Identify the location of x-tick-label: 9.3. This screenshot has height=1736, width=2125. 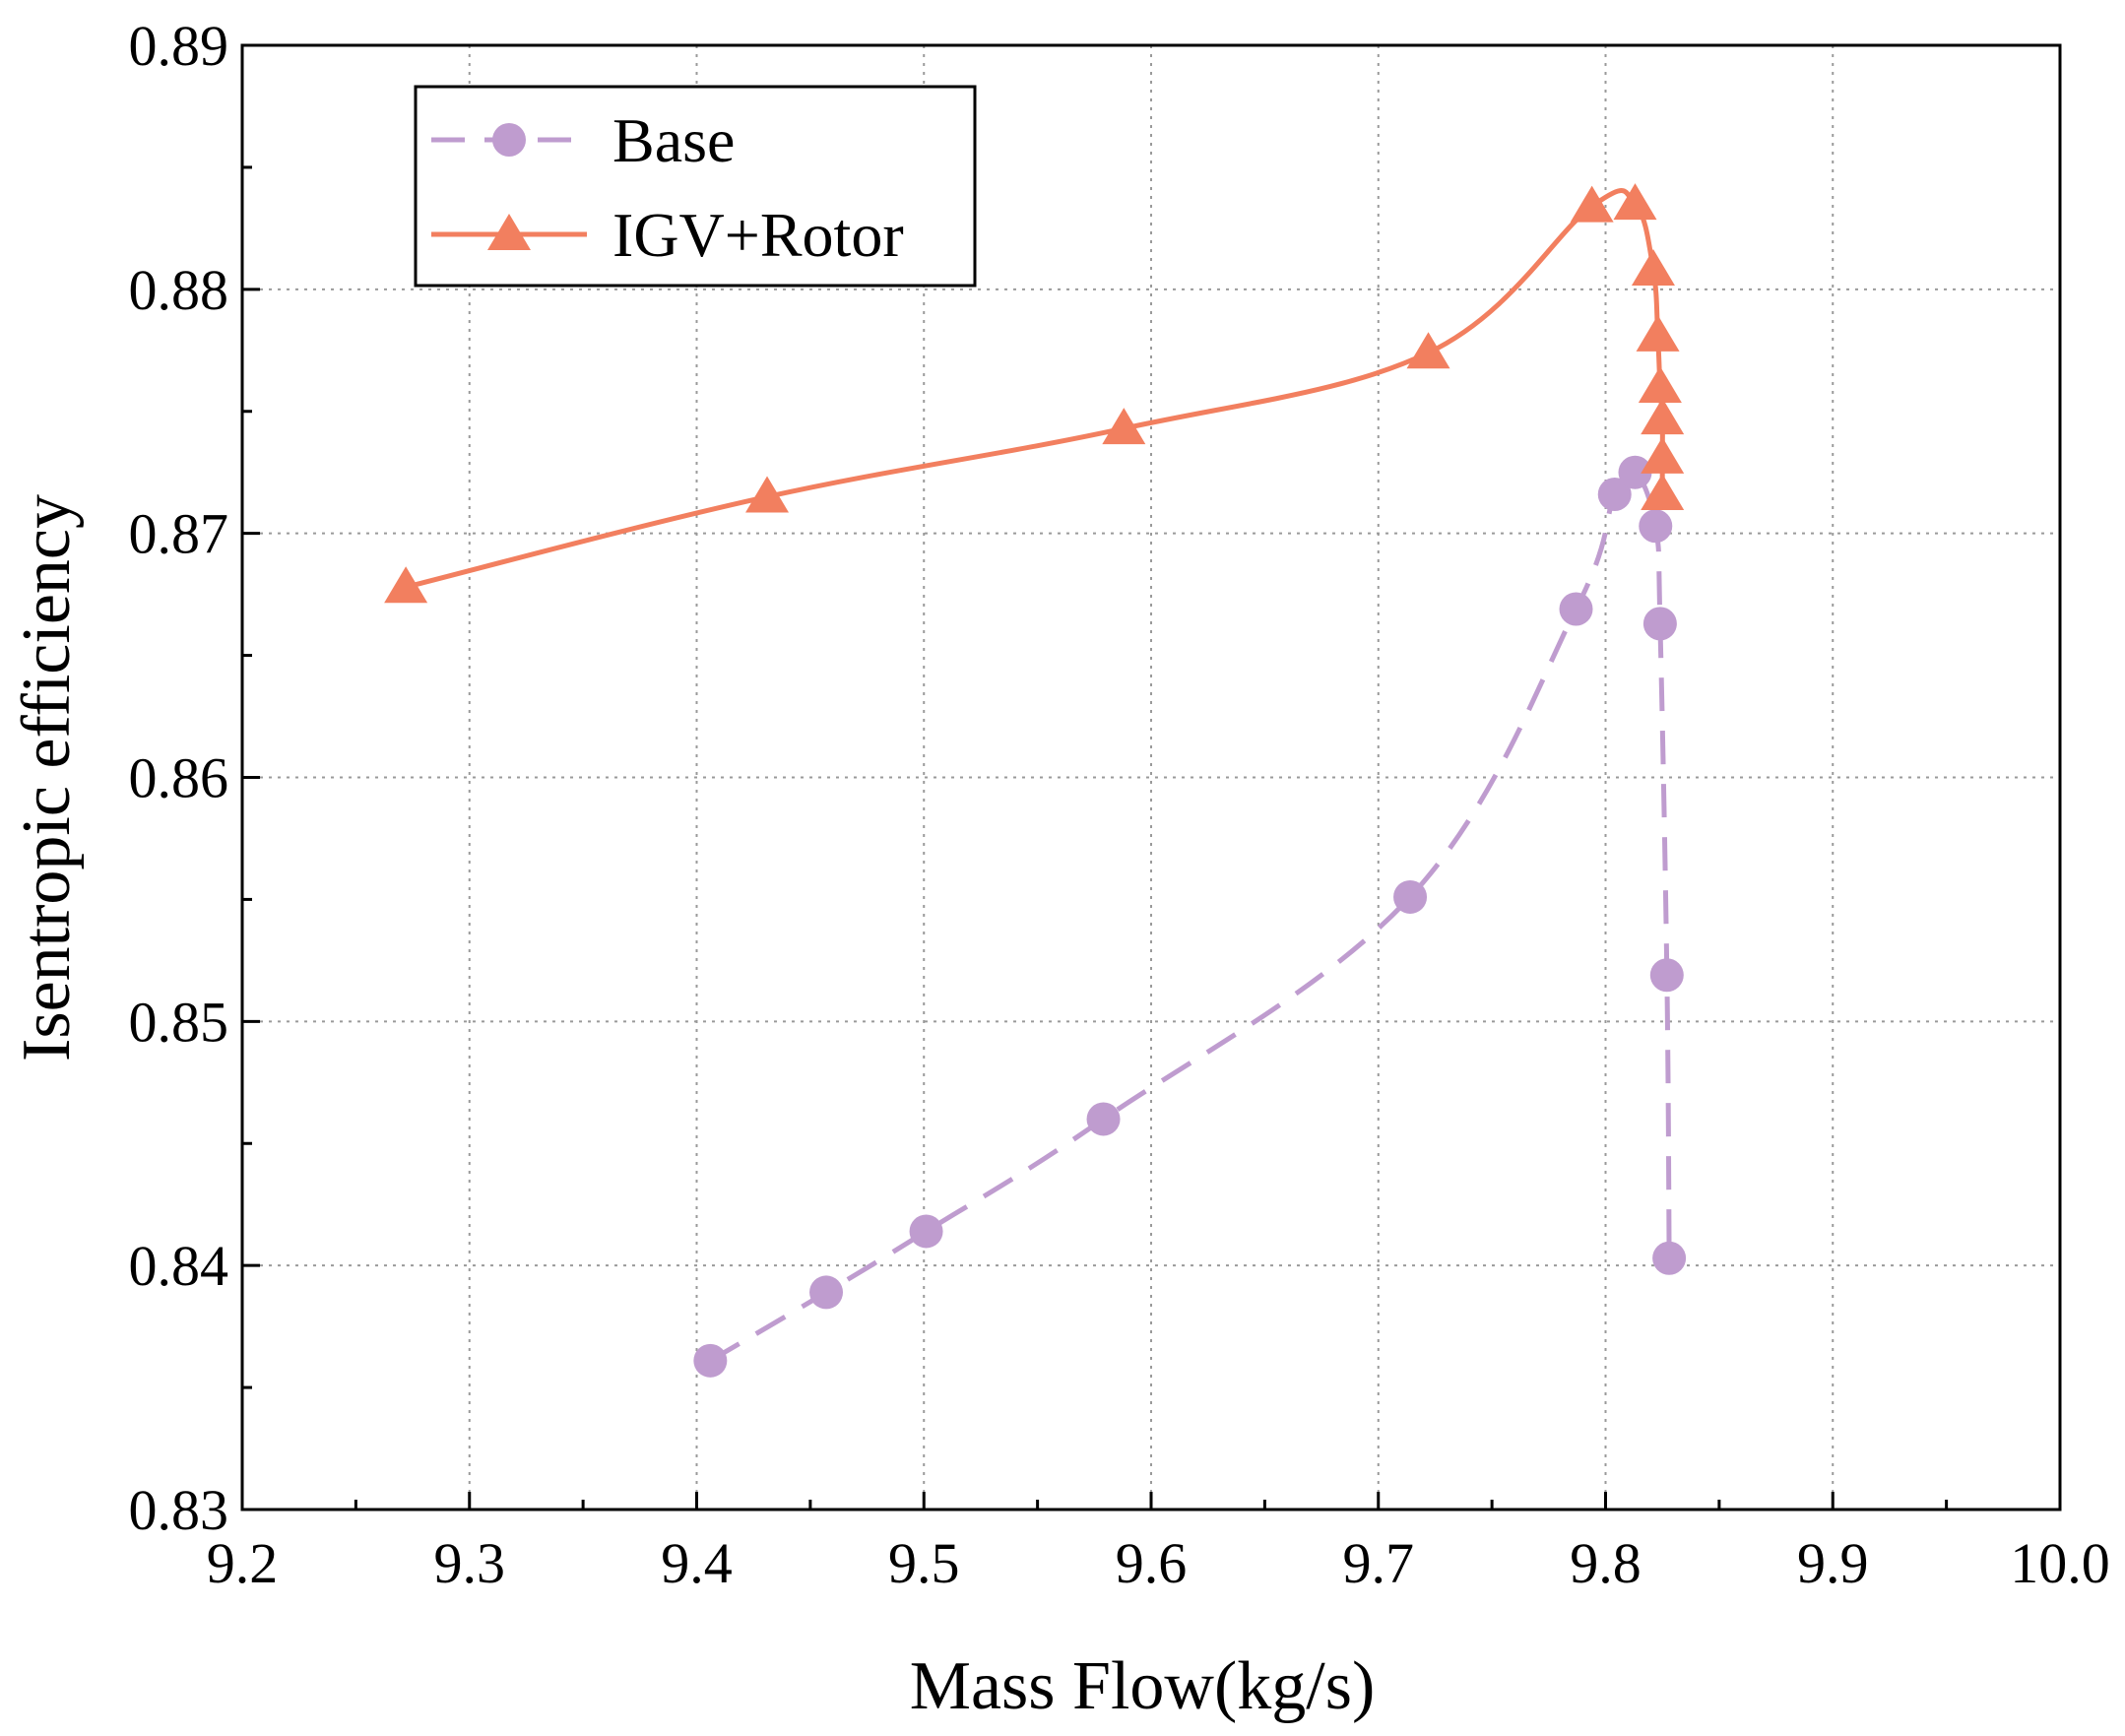
(470, 1563).